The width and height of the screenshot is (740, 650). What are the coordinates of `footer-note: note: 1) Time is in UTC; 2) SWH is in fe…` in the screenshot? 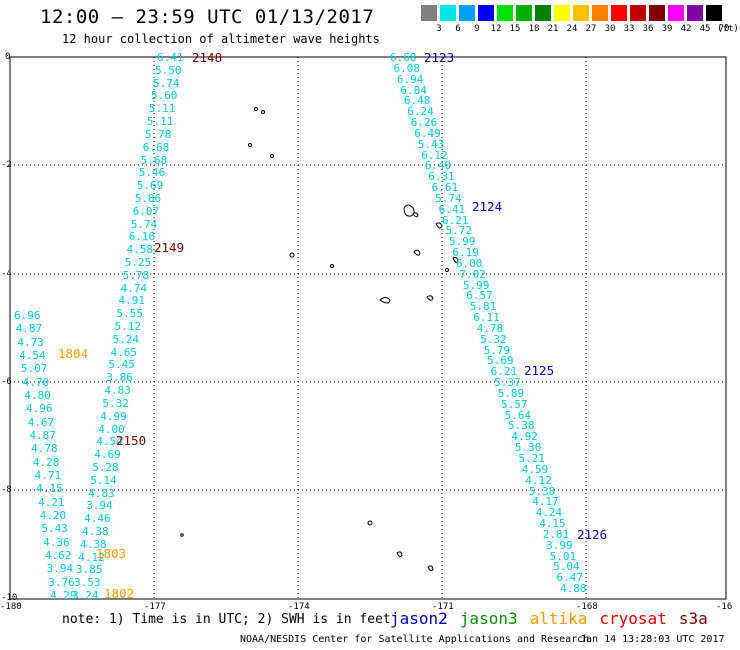 It's located at (226, 619).